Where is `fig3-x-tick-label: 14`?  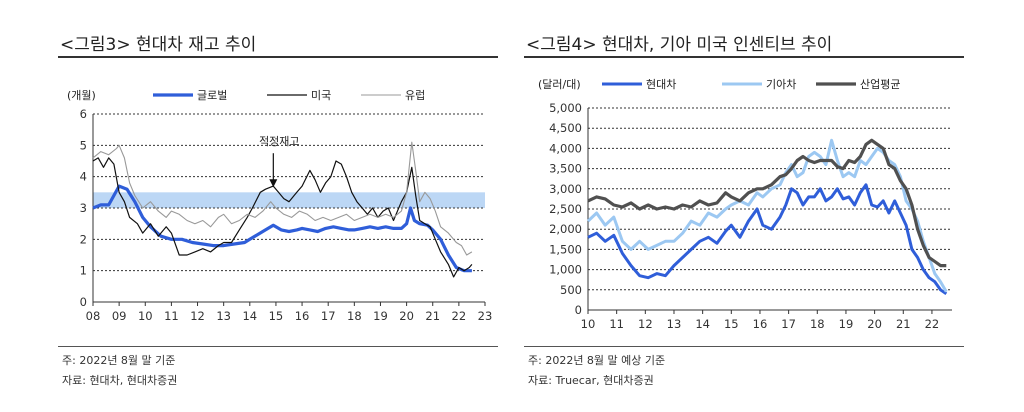 fig3-x-tick-label: 14 is located at coordinates (249, 316).